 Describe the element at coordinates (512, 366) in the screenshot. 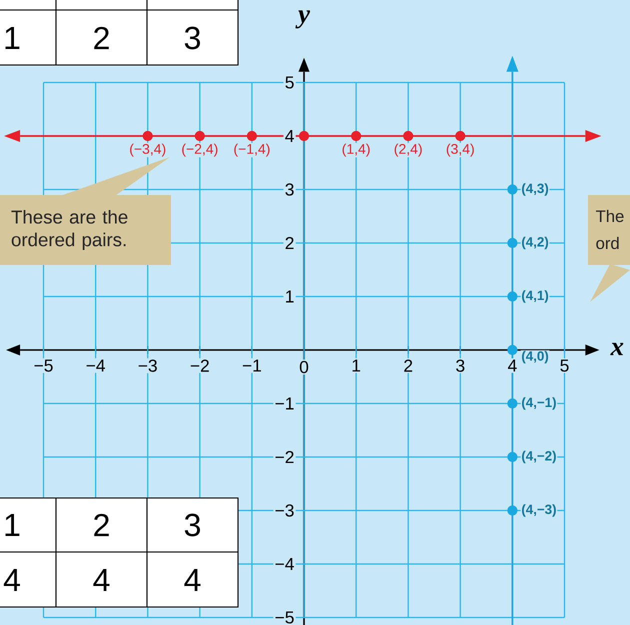

I see `x-tick-label: 4` at that location.